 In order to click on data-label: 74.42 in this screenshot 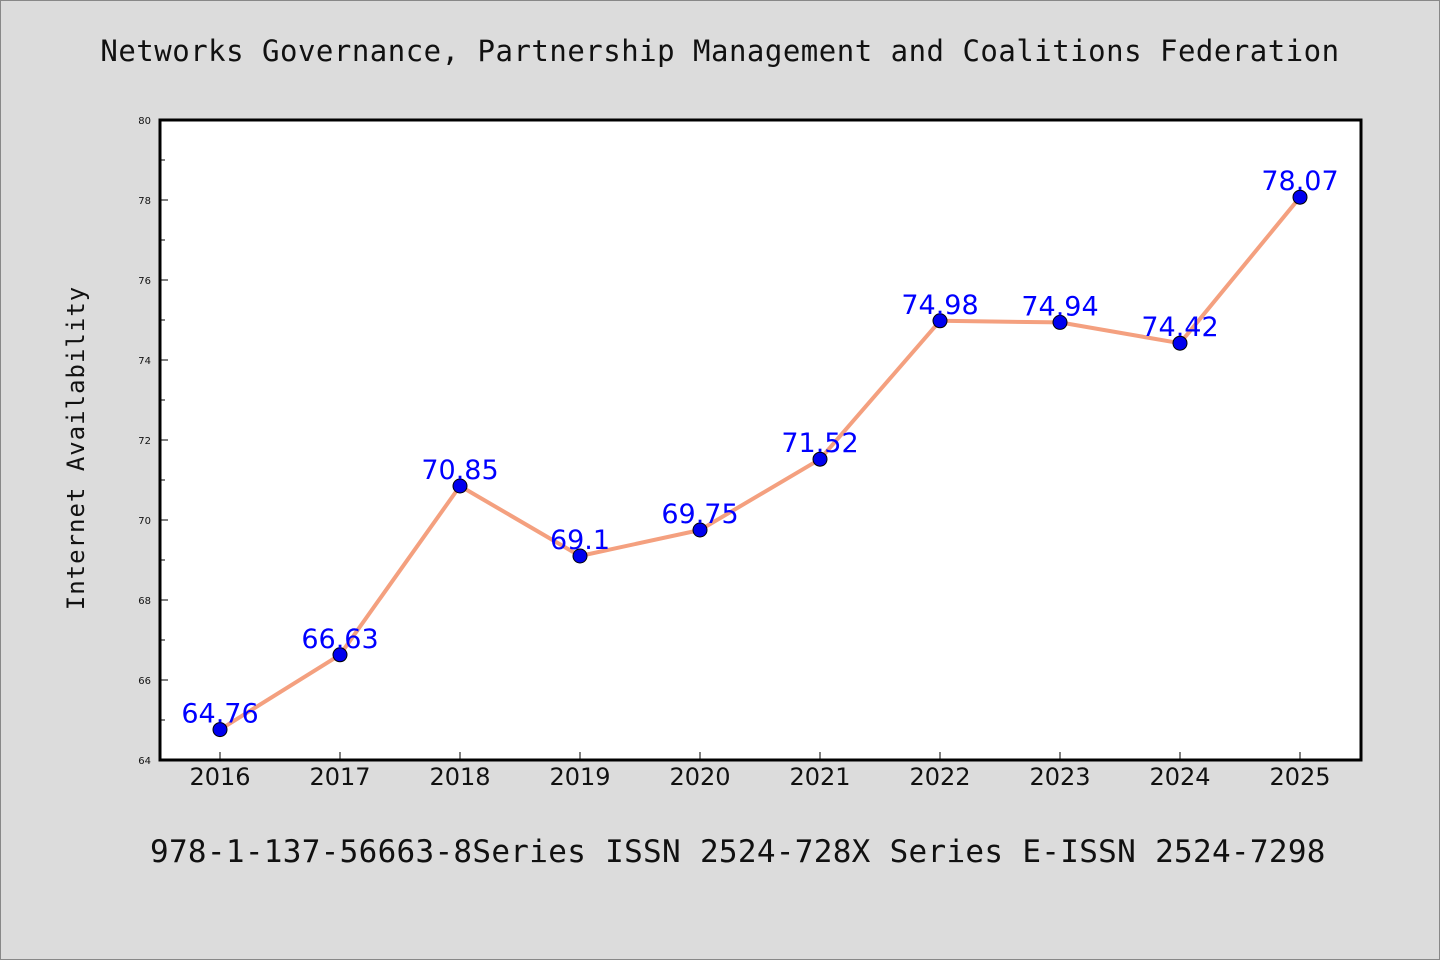, I will do `click(1179, 327)`.